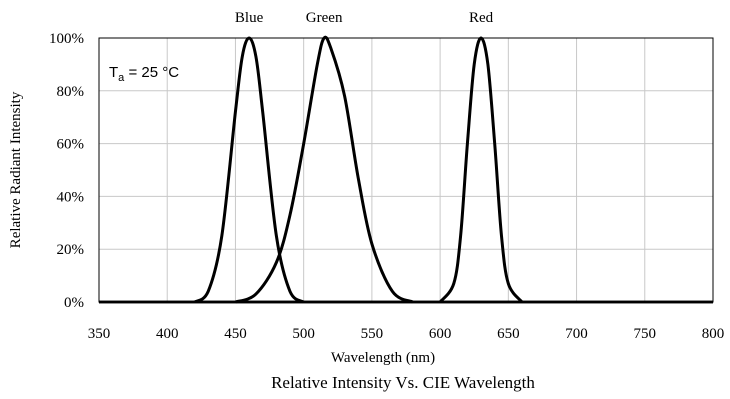  What do you see at coordinates (249, 170) in the screenshot?
I see `series-line-blue` at bounding box center [249, 170].